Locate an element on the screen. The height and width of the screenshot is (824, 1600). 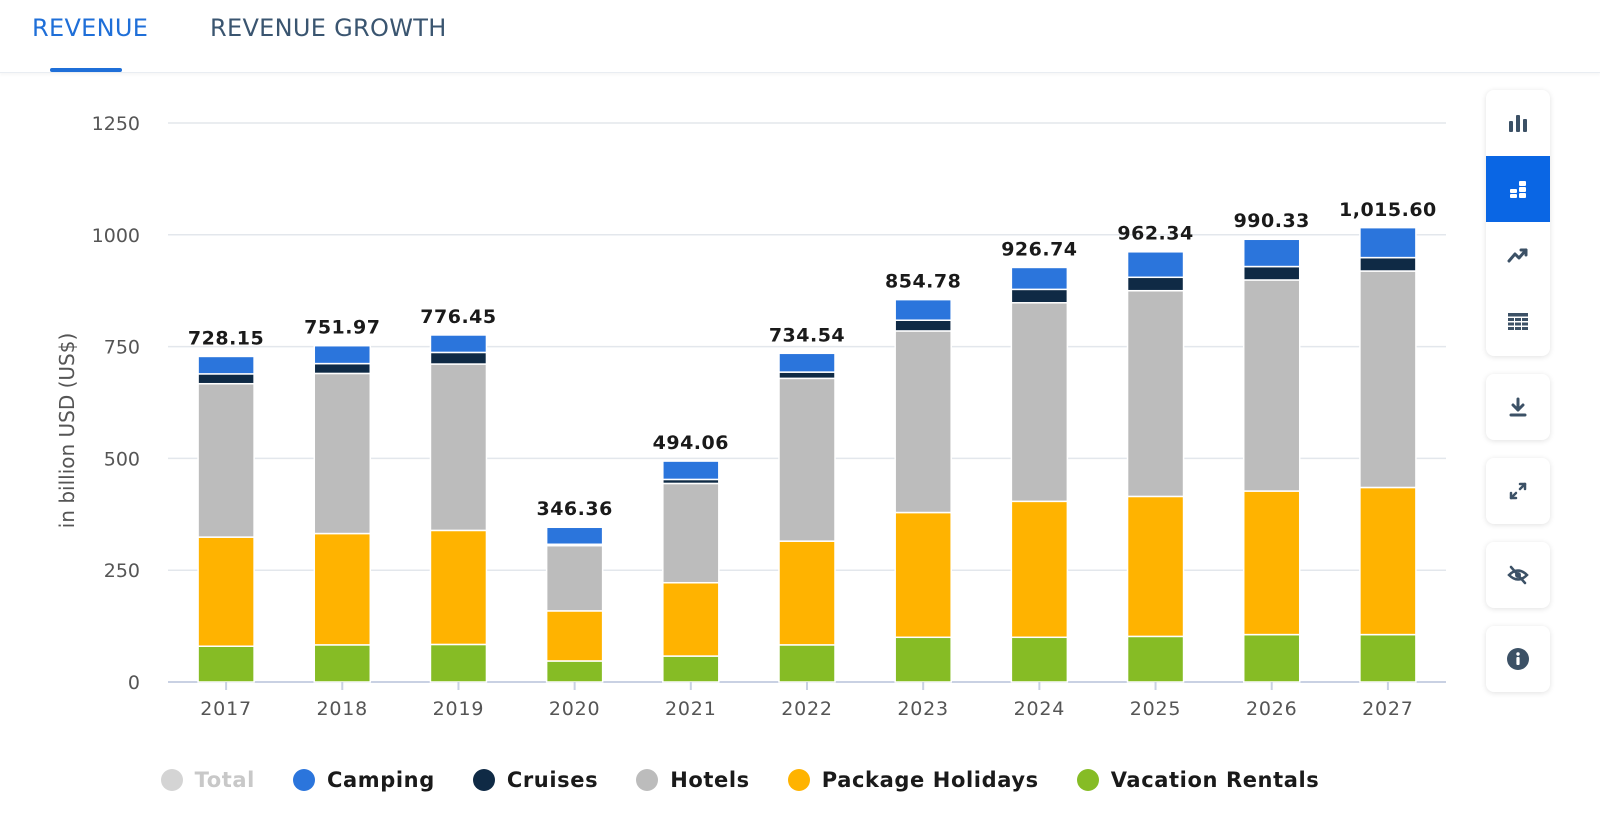
info-icon is located at coordinates (1518, 659).